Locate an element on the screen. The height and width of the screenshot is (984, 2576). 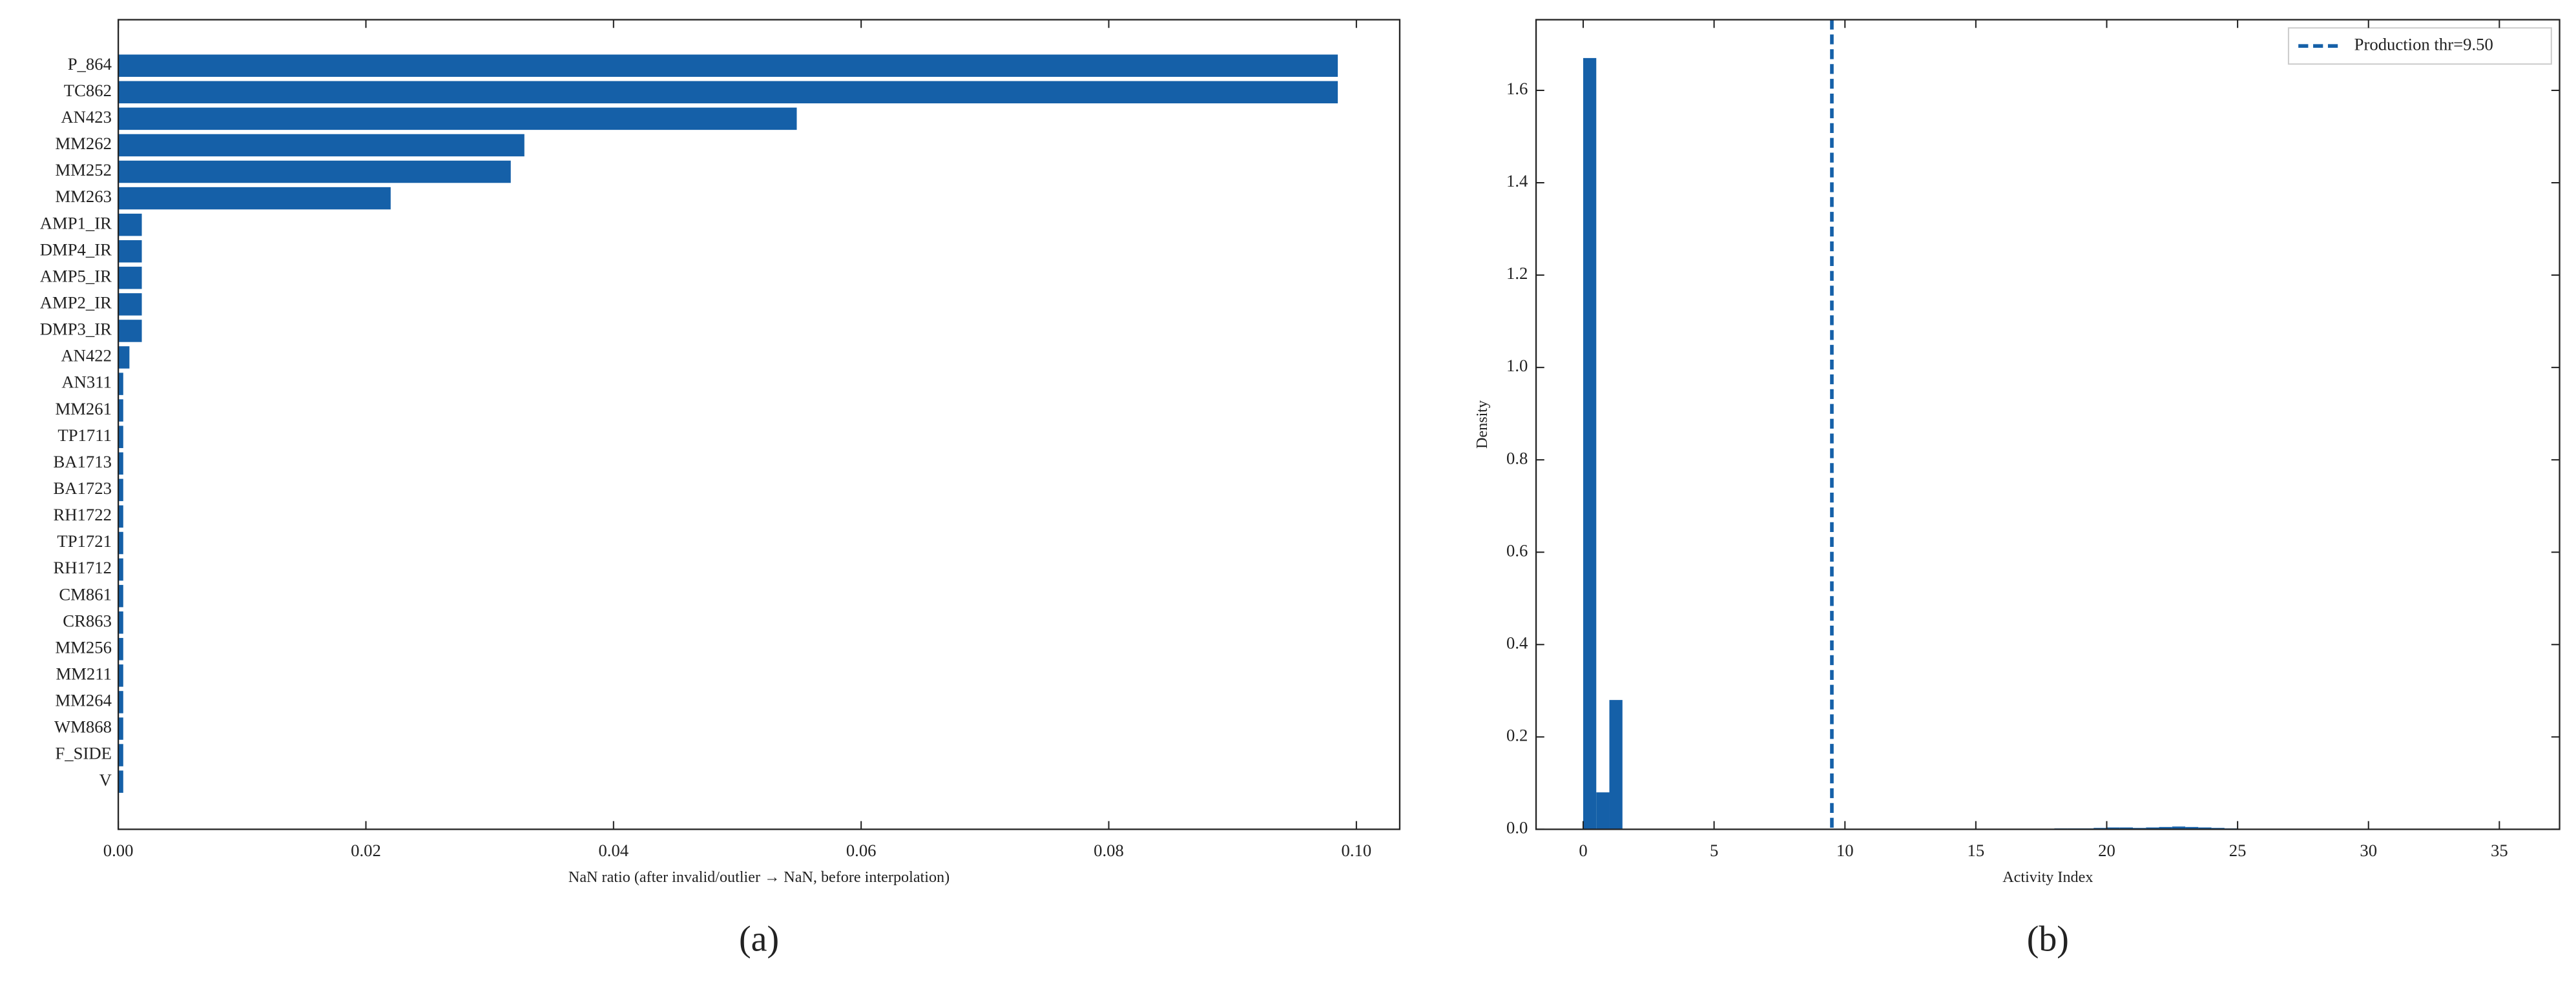
category-label: TP1711 is located at coordinates (84, 435).